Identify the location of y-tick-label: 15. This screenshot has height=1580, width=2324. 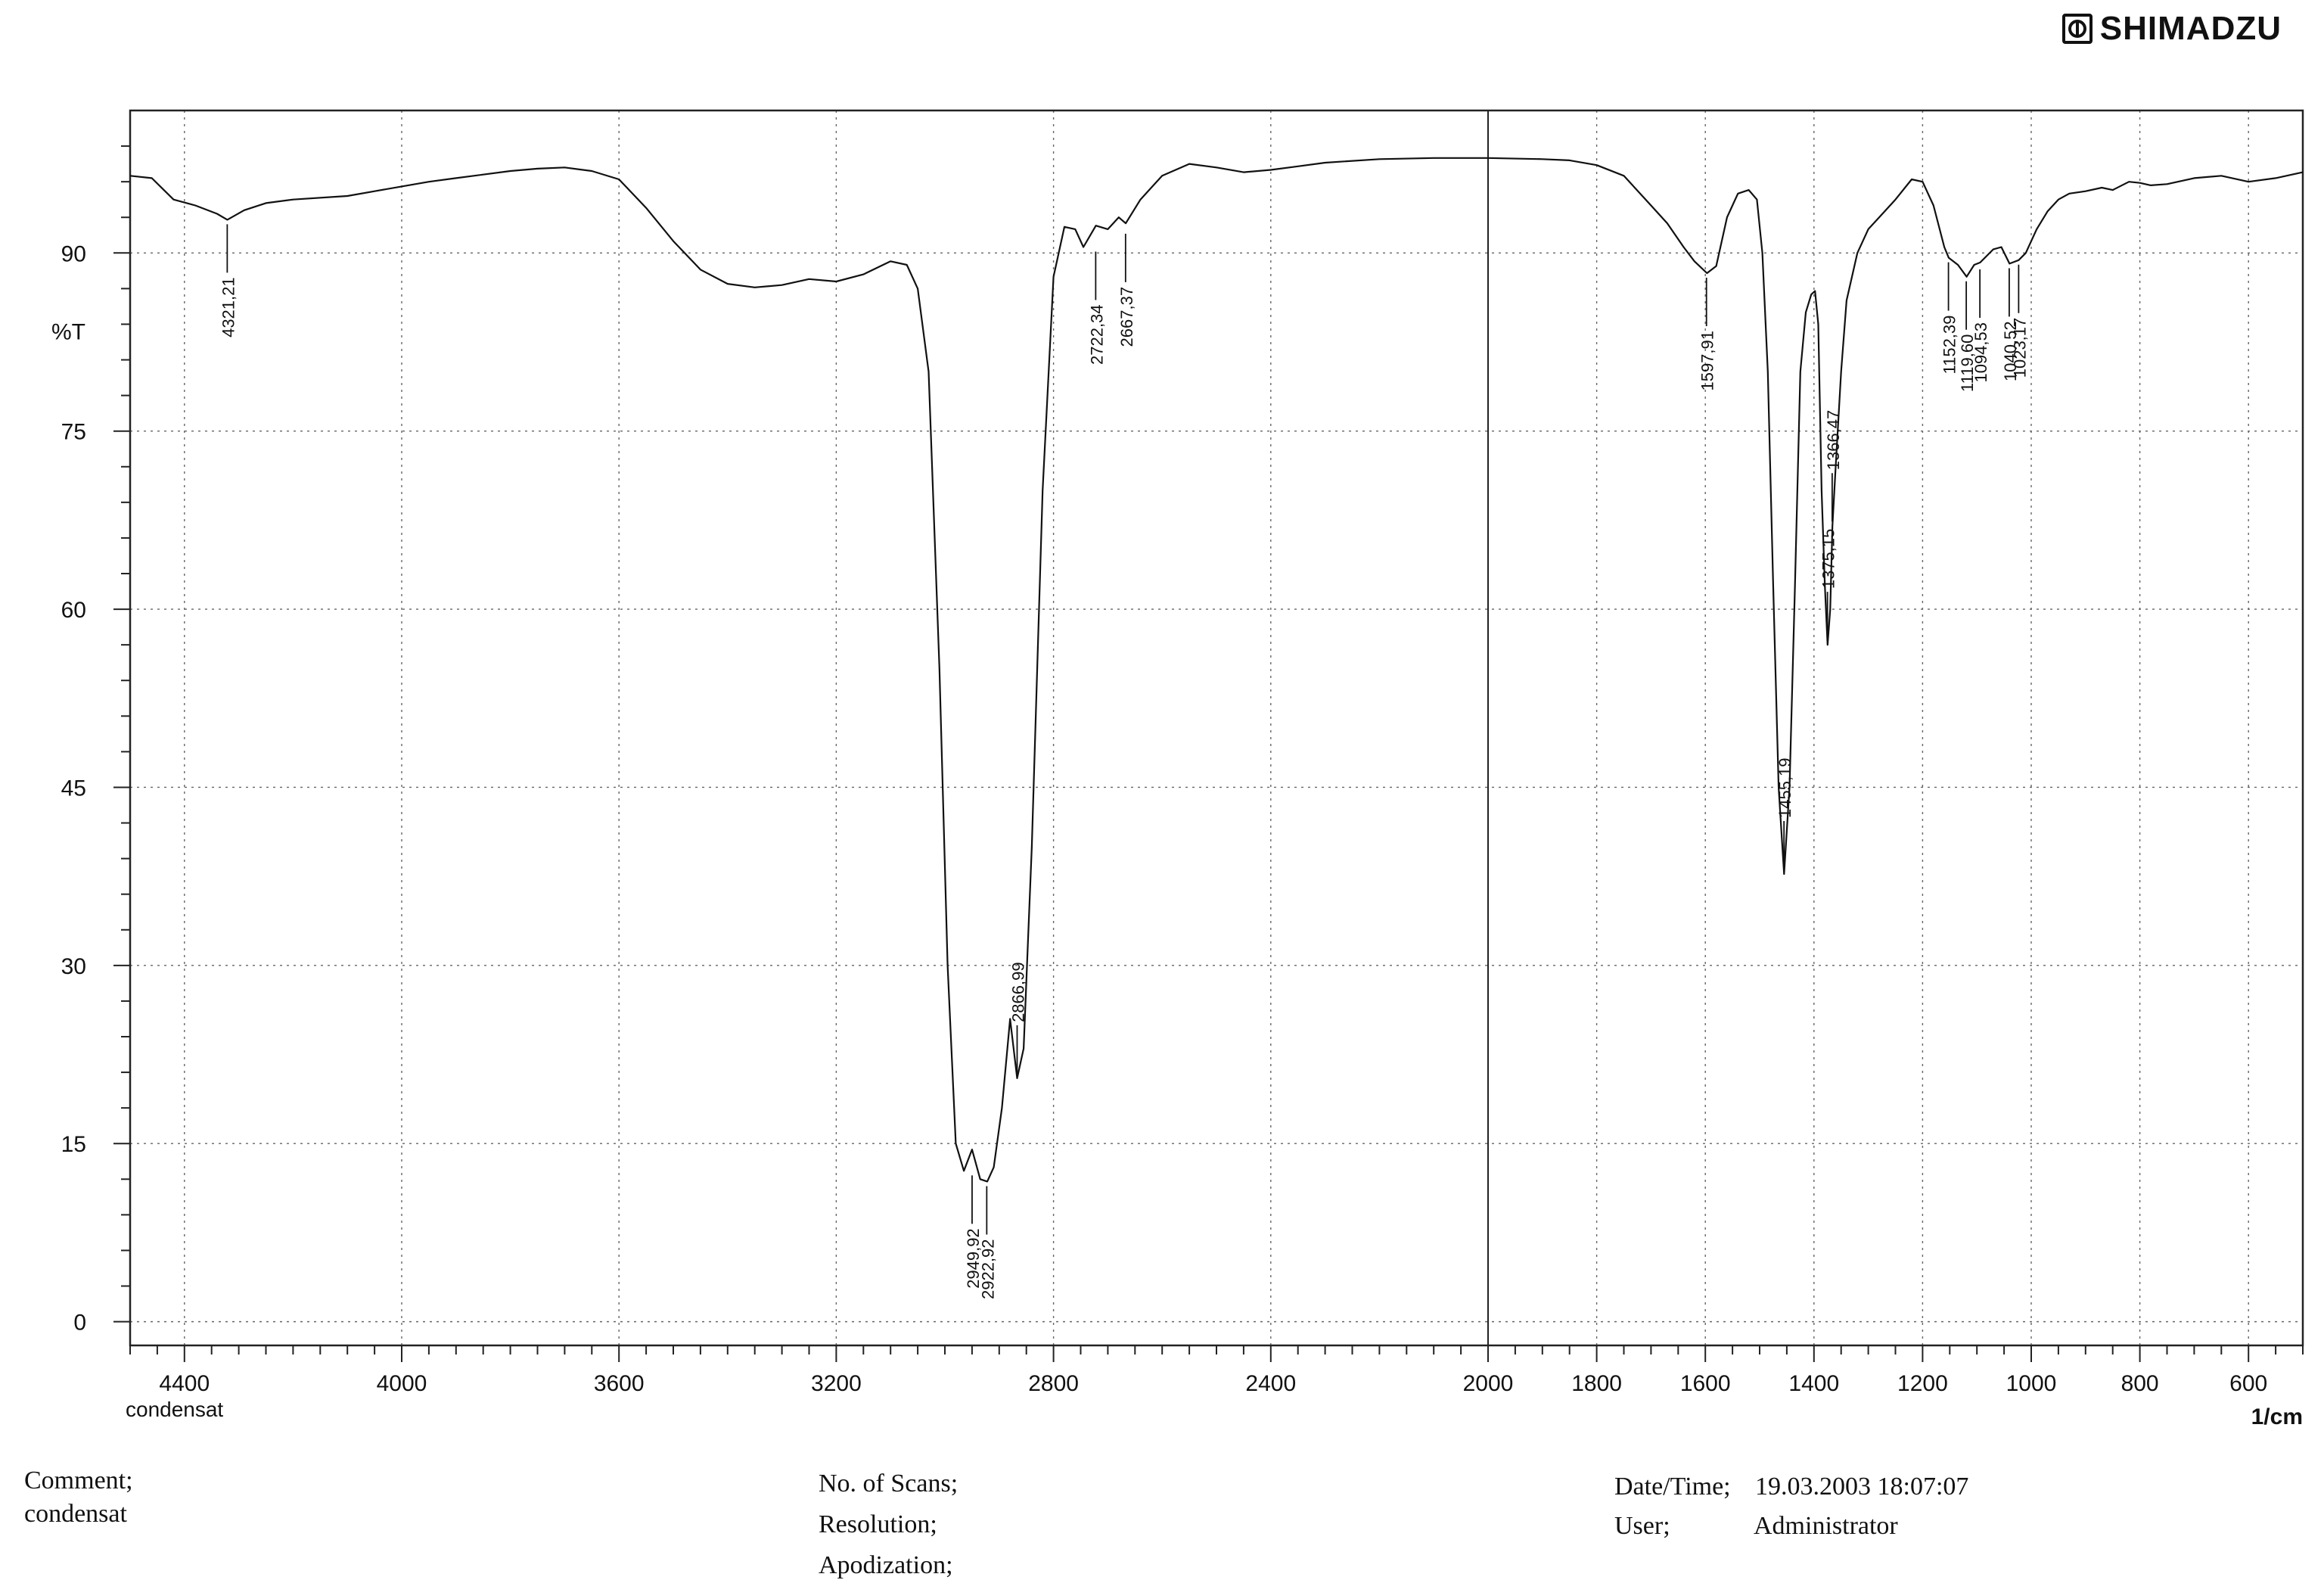
(74, 1144).